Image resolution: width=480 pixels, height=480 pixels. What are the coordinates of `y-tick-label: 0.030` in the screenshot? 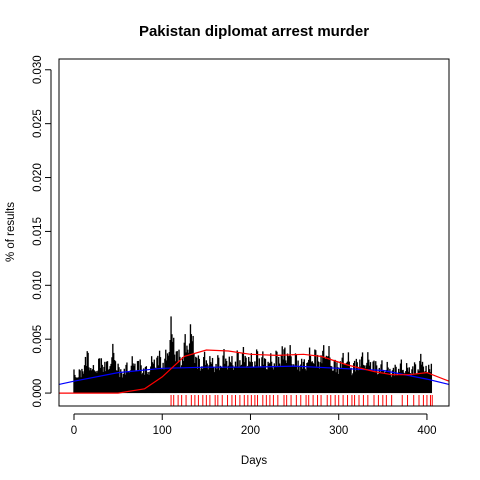 It's located at (38, 69).